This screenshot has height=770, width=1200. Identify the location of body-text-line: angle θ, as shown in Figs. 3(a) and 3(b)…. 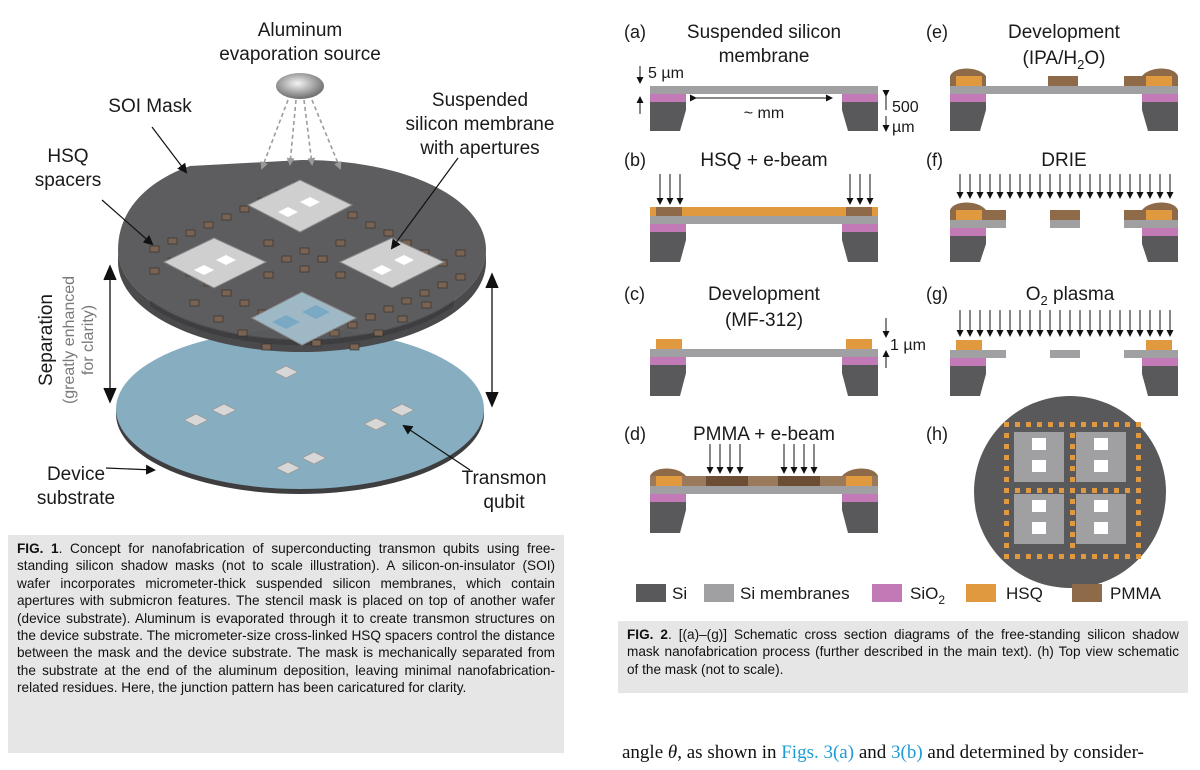
(883, 752).